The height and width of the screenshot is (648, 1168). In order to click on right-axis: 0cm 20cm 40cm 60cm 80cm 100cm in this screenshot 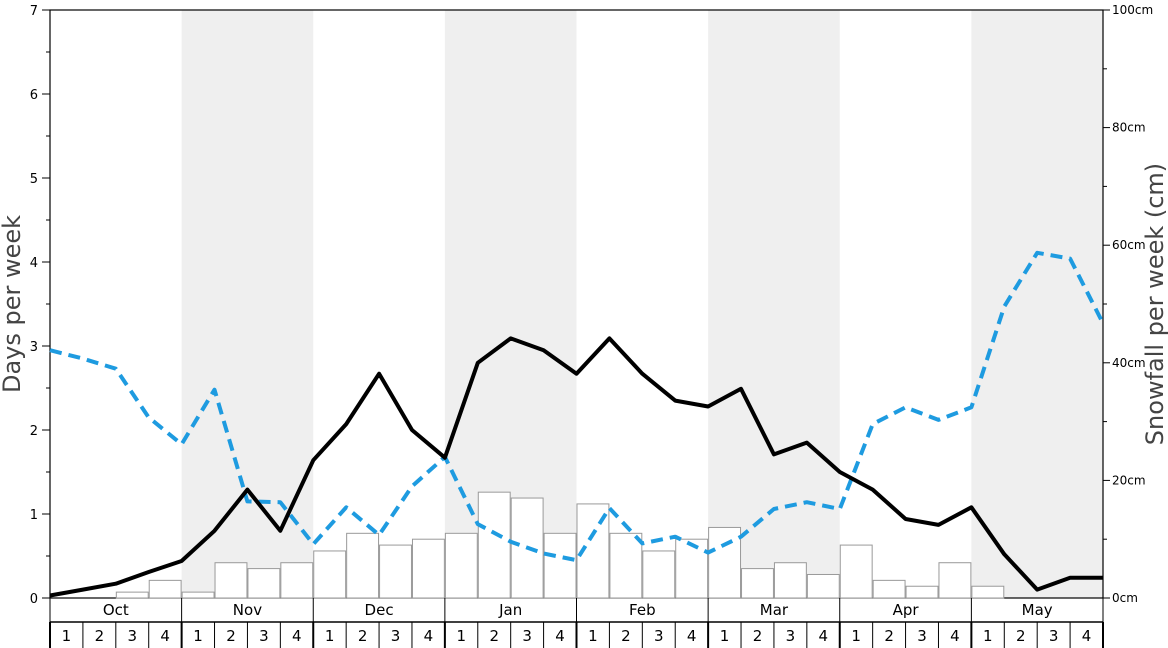, I will do `click(1128, 304)`.